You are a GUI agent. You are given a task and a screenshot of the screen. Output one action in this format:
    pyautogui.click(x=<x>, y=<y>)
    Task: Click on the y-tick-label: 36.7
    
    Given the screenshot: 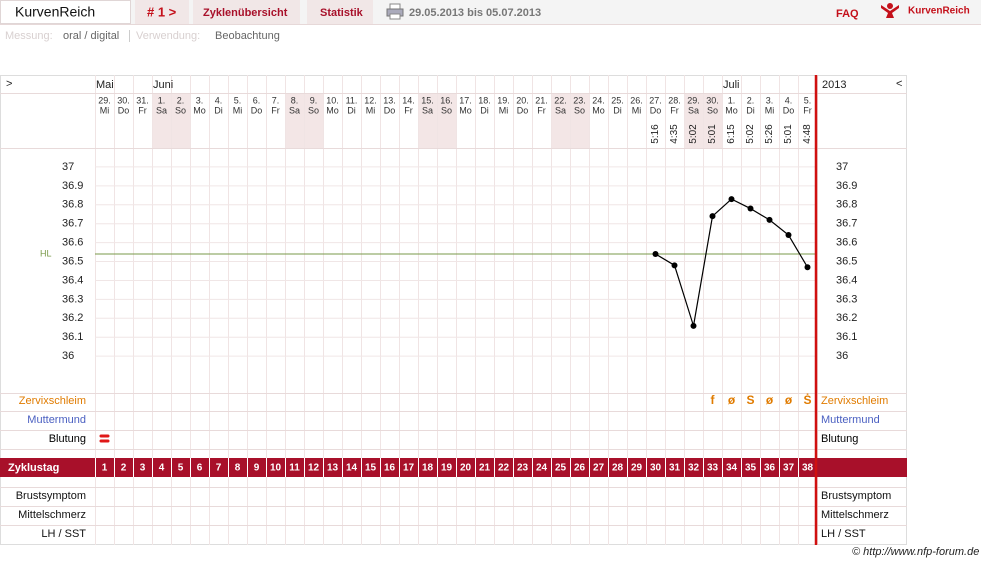 What is the action you would take?
    pyautogui.click(x=846, y=224)
    